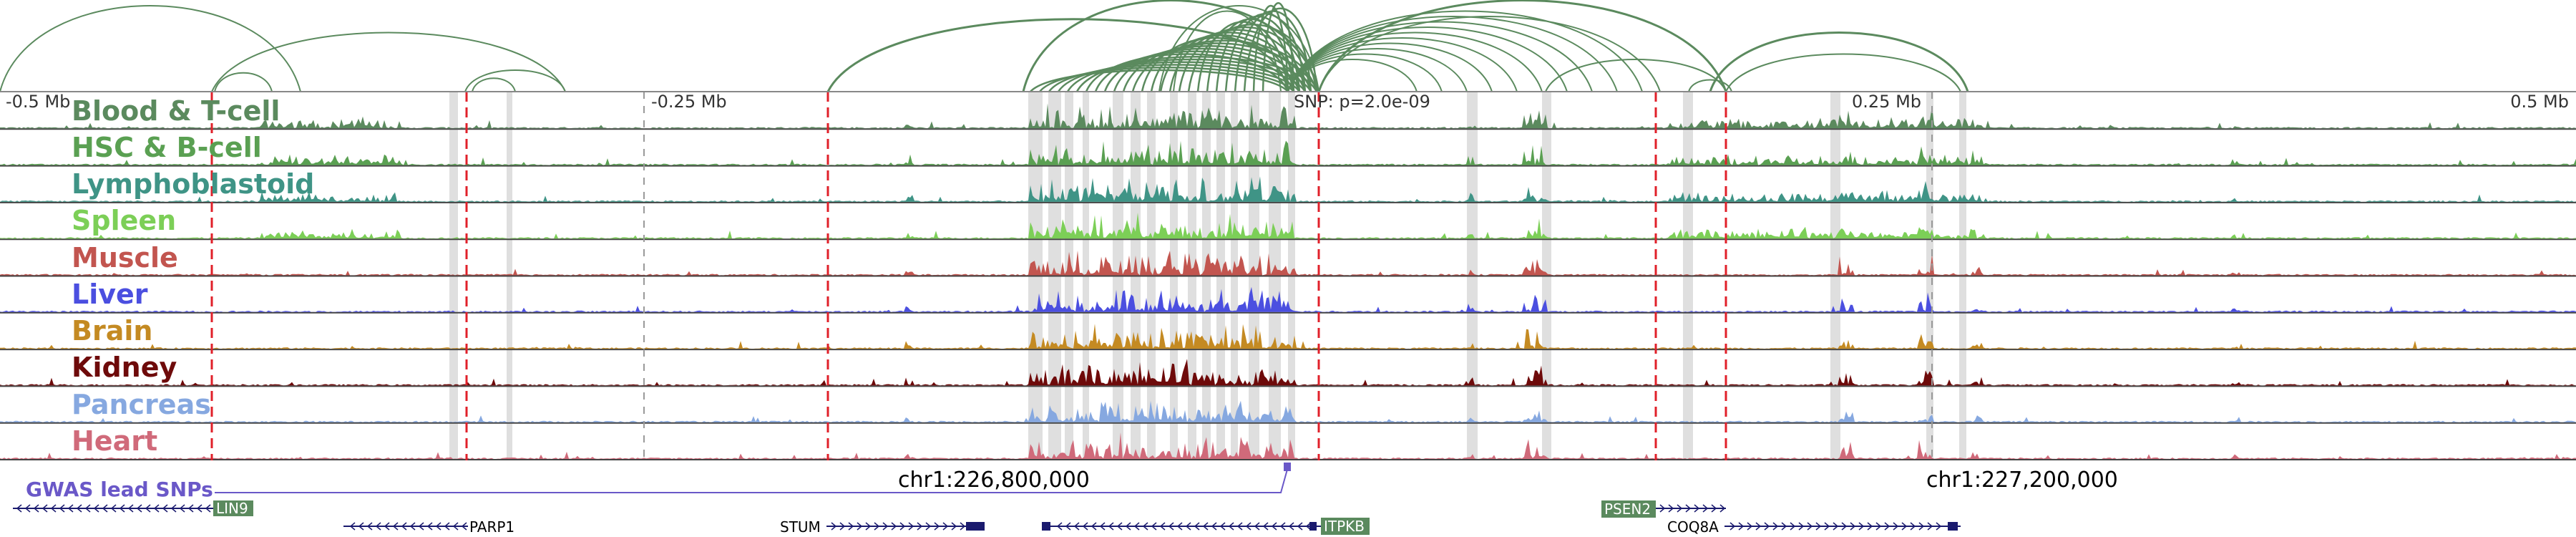  What do you see at coordinates (1953, 526) in the screenshot?
I see `gene-coq8a-exon` at bounding box center [1953, 526].